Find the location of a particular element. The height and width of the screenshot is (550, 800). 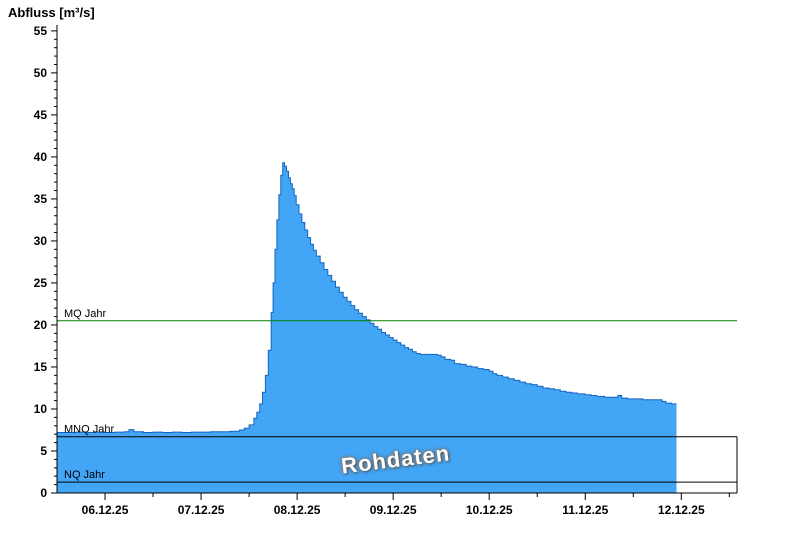

y-tick-label: 10 is located at coordinates (41, 409).